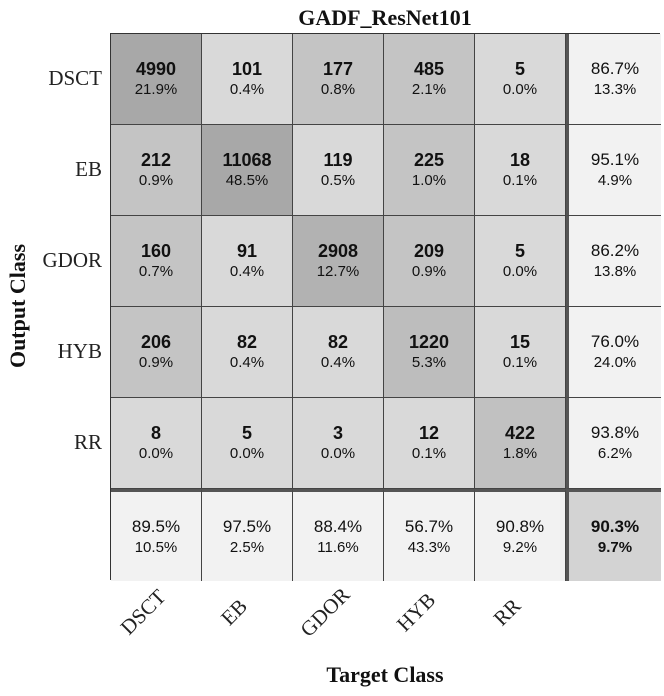 The image size is (664, 696). I want to click on column-label: GDOR, so click(325, 612).